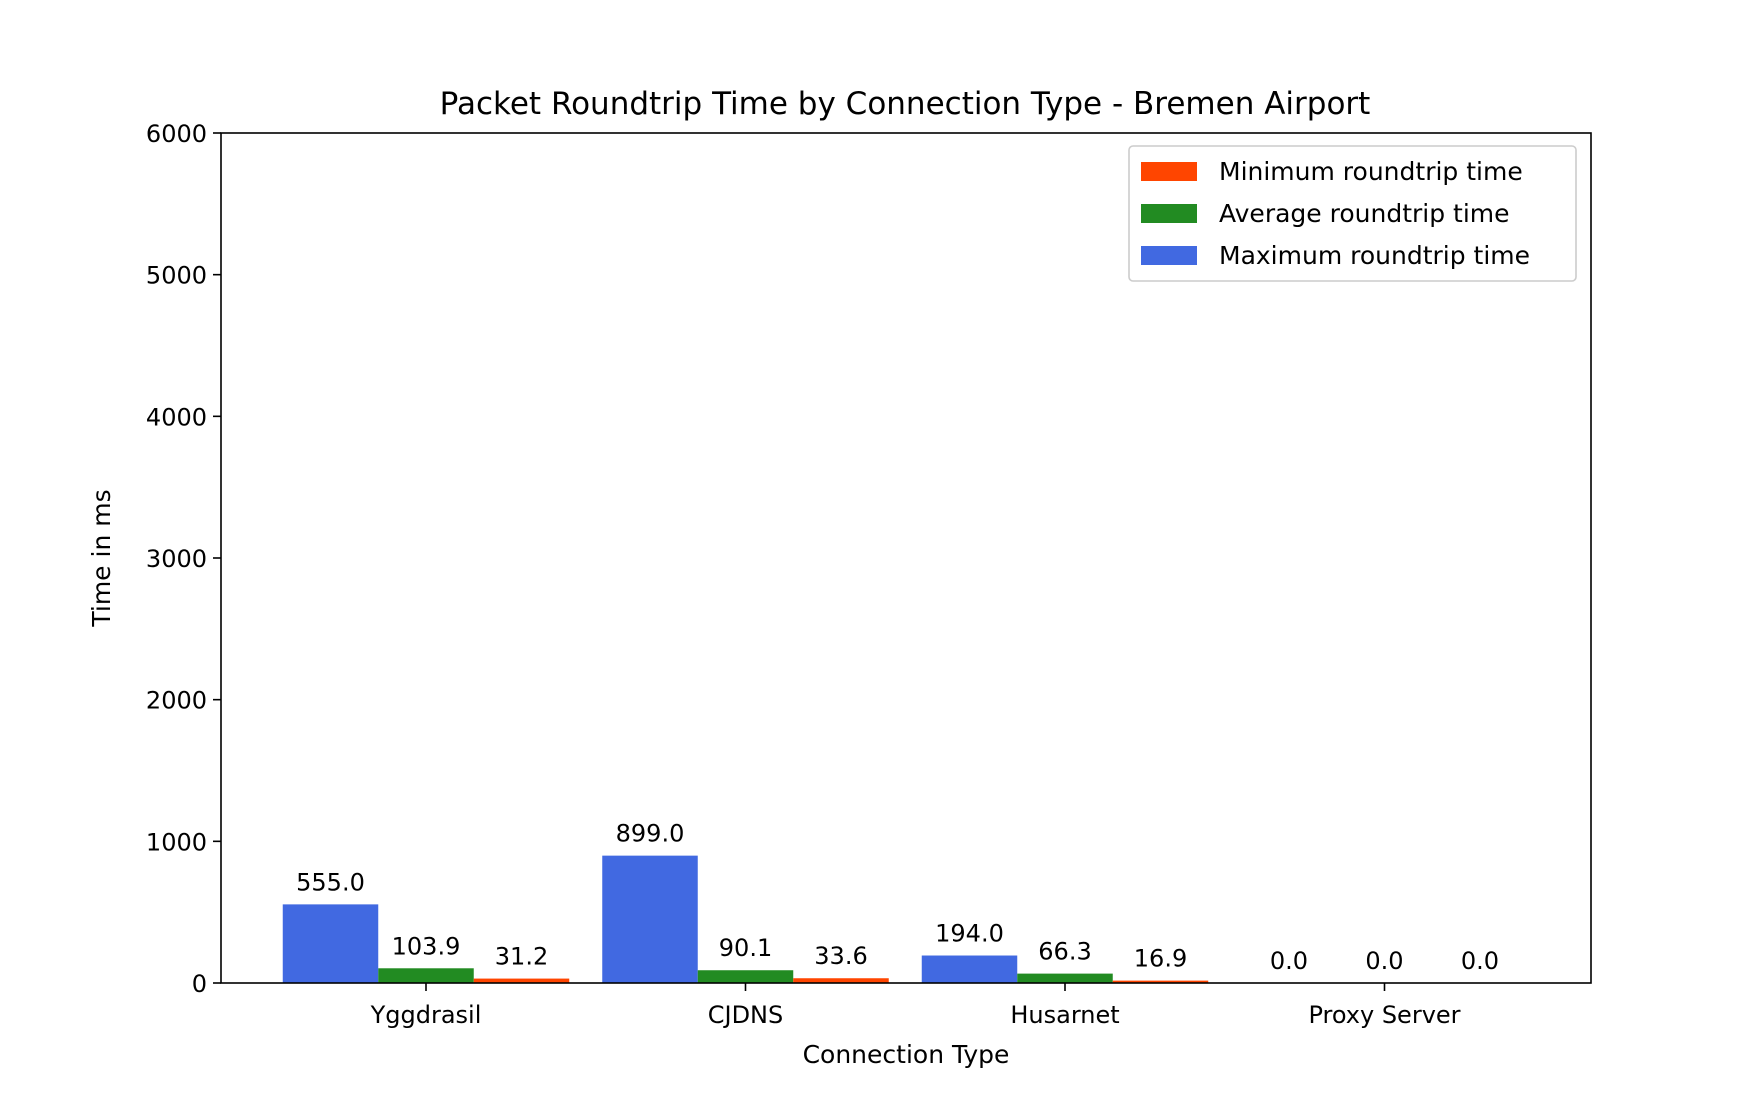 This screenshot has width=1760, height=1100. Describe the element at coordinates (745, 976) in the screenshot. I see `bar-average-cjdns` at that location.